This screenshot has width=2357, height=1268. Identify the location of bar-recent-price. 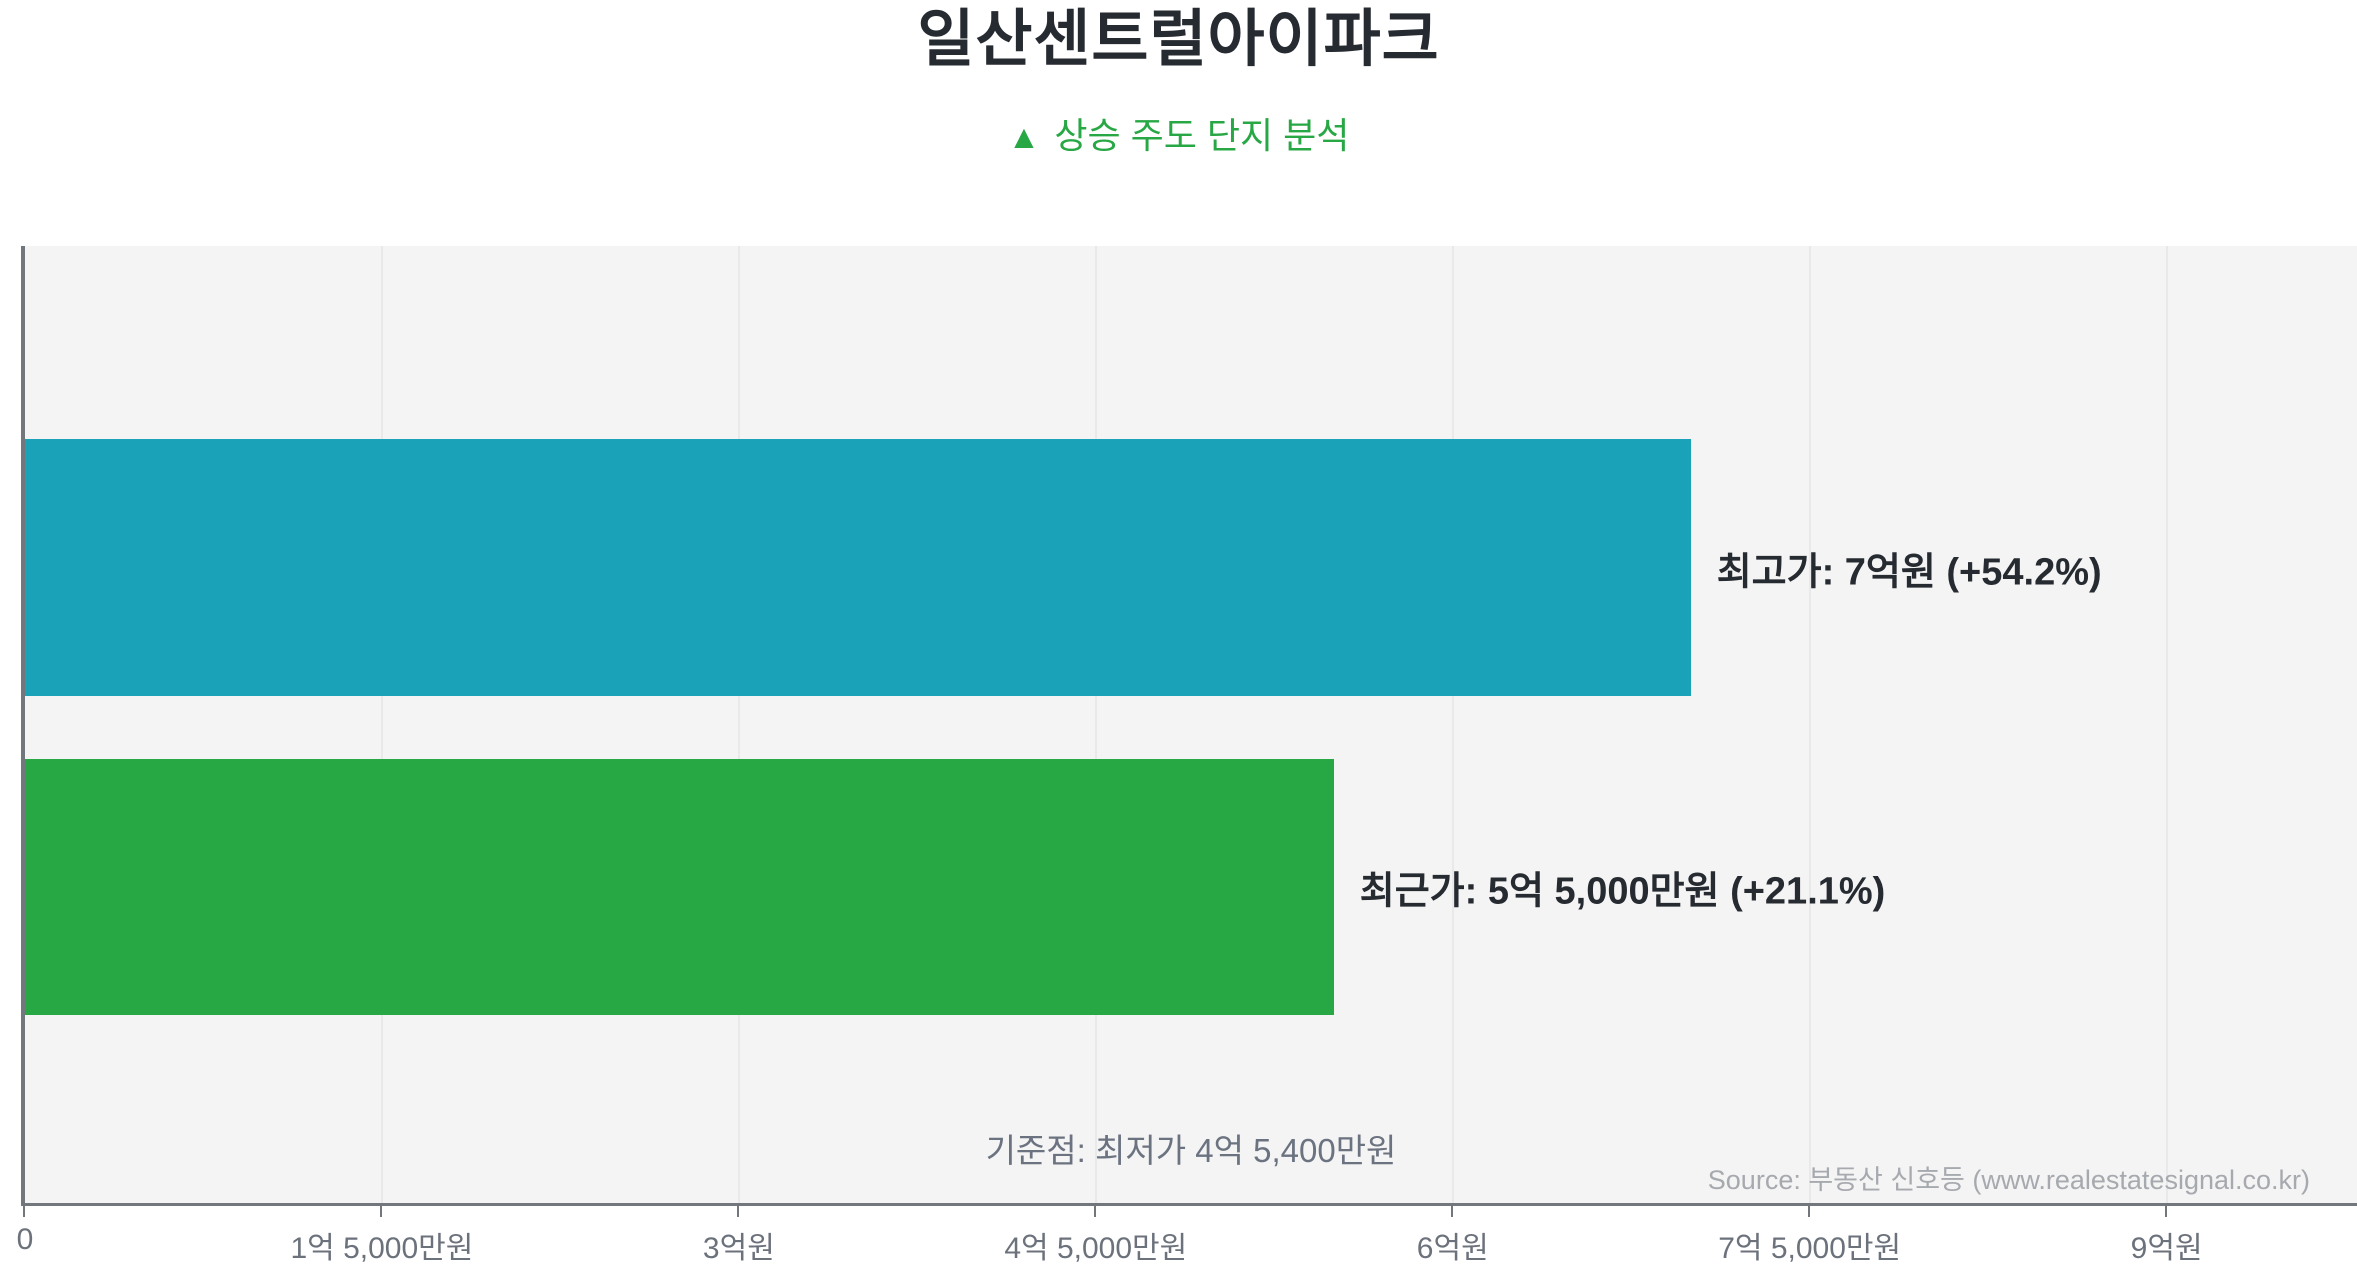
(679, 887).